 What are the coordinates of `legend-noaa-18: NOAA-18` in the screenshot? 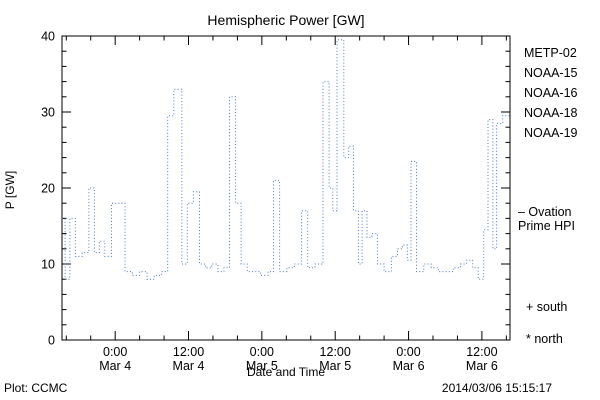 It's located at (551, 113).